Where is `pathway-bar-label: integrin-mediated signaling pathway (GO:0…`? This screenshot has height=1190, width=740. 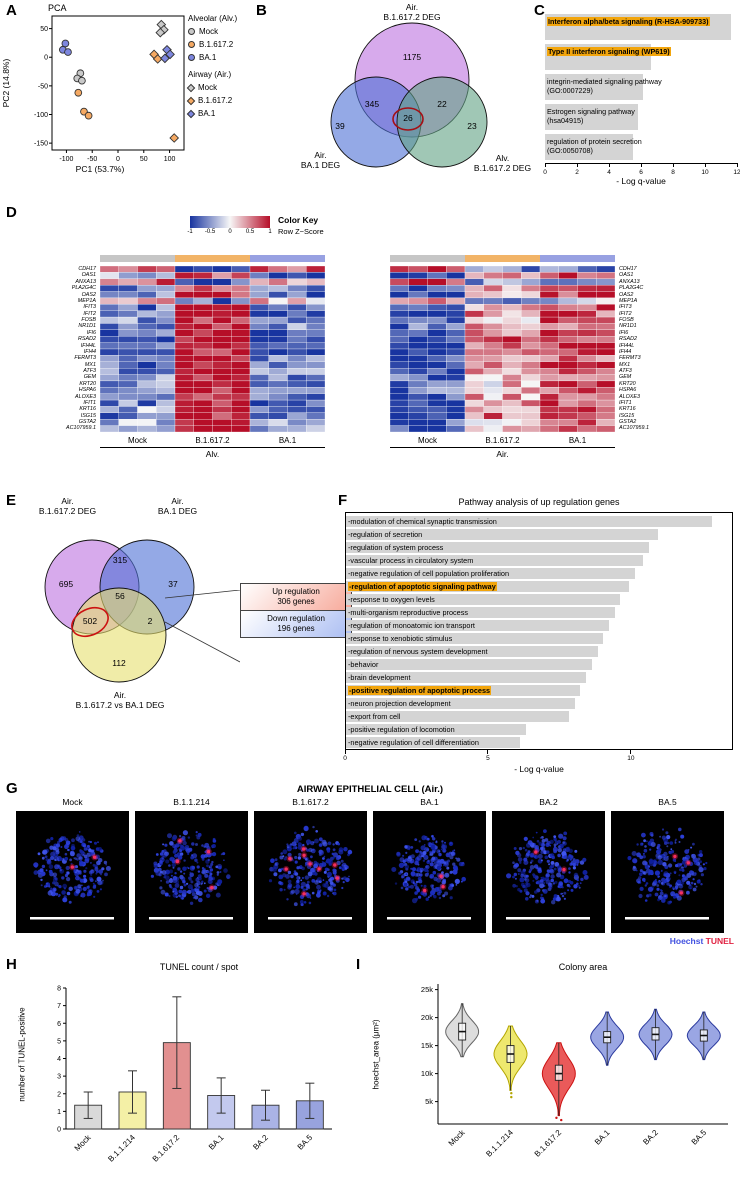
pathway-bar-label: integrin-mediated signaling pathway (GO:0… is located at coordinates (604, 86).